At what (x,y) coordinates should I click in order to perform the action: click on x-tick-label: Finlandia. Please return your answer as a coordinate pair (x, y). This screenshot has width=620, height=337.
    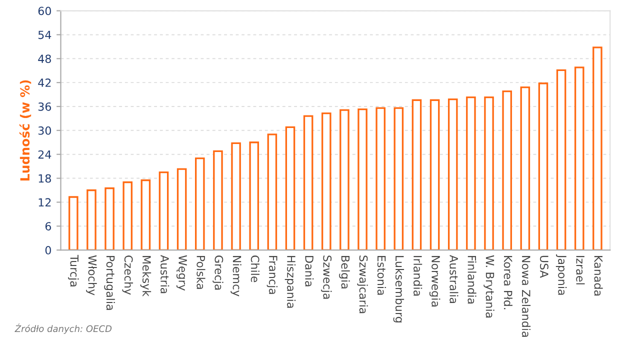
    Looking at the image, I should click on (472, 280).